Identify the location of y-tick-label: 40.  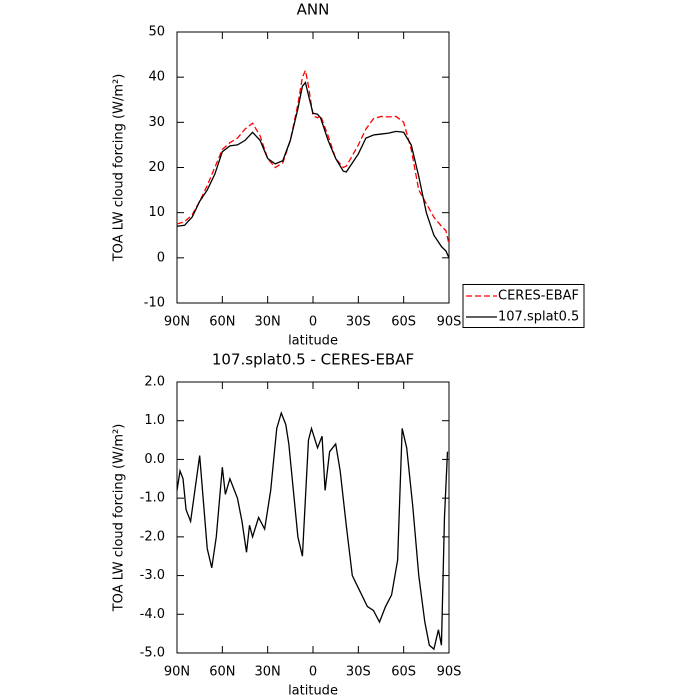
(156, 77).